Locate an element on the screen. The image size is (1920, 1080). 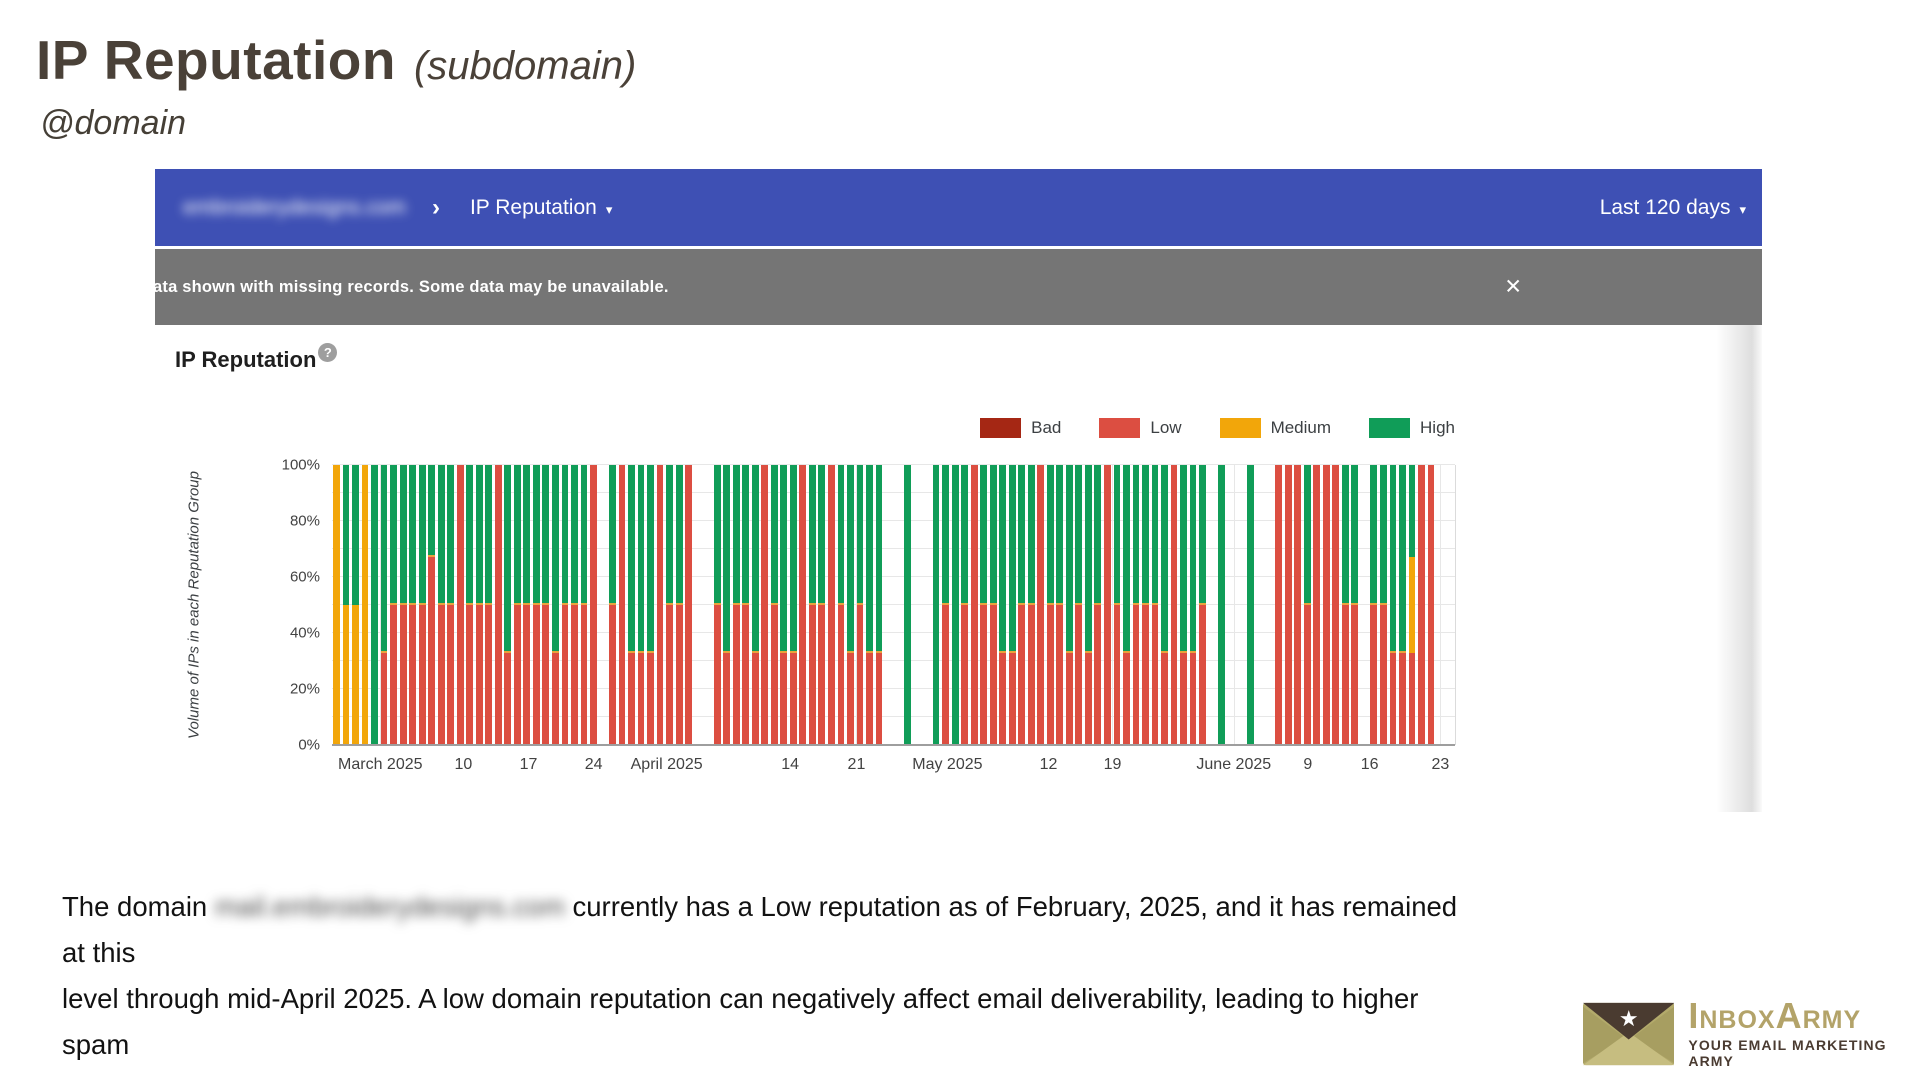
close-icon: ✕ is located at coordinates (1513, 287).